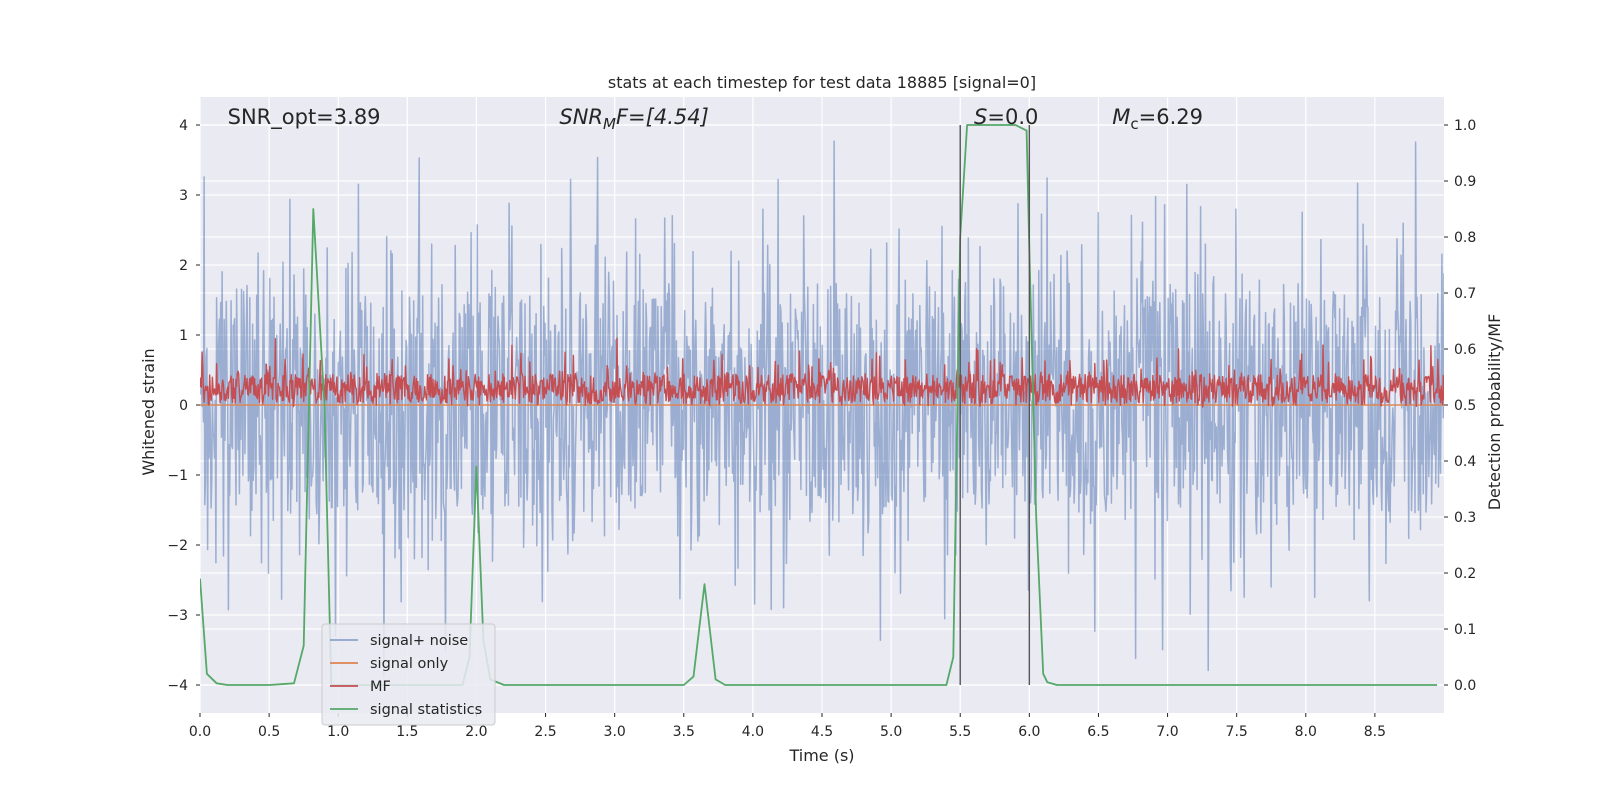 The height and width of the screenshot is (800, 1600). Describe the element at coordinates (1167, 732) in the screenshot. I see `x-tick-label: 7.0` at that location.